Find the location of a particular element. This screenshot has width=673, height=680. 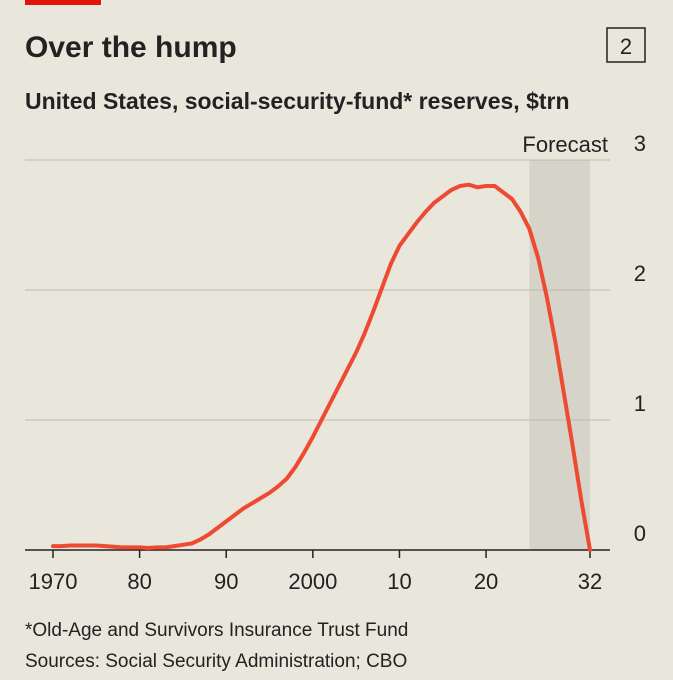

brand-bar is located at coordinates (63, 2).